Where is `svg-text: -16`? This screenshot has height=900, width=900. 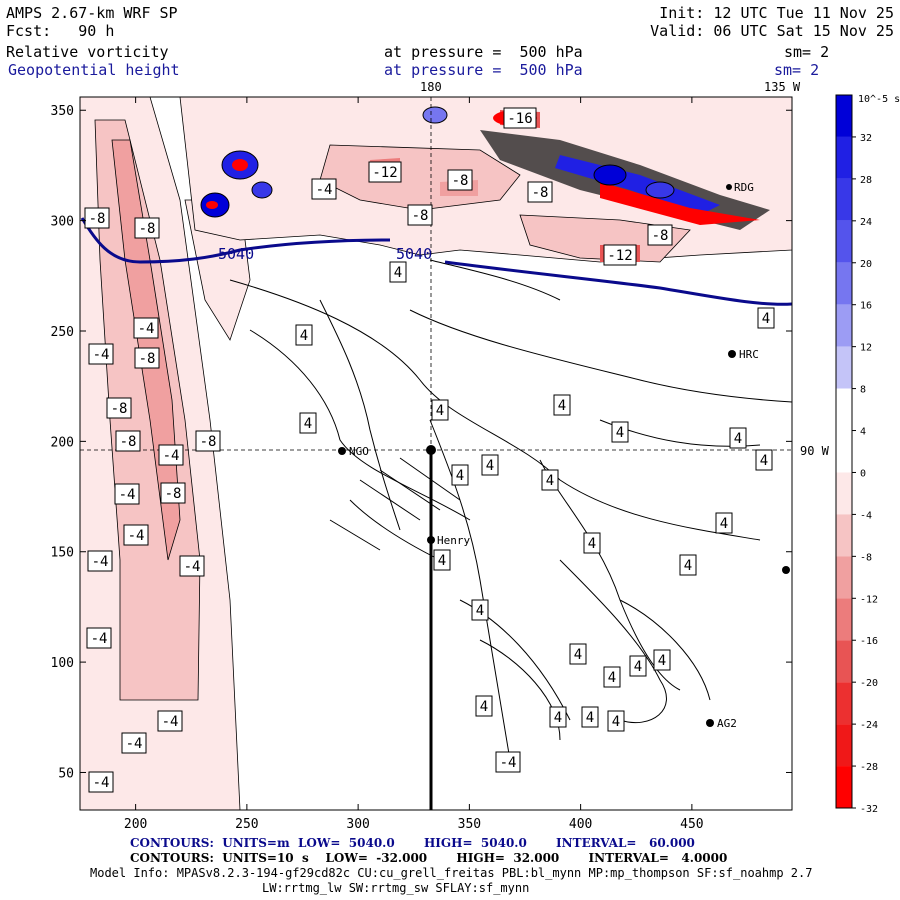 svg-text: -16 is located at coordinates (519, 119).